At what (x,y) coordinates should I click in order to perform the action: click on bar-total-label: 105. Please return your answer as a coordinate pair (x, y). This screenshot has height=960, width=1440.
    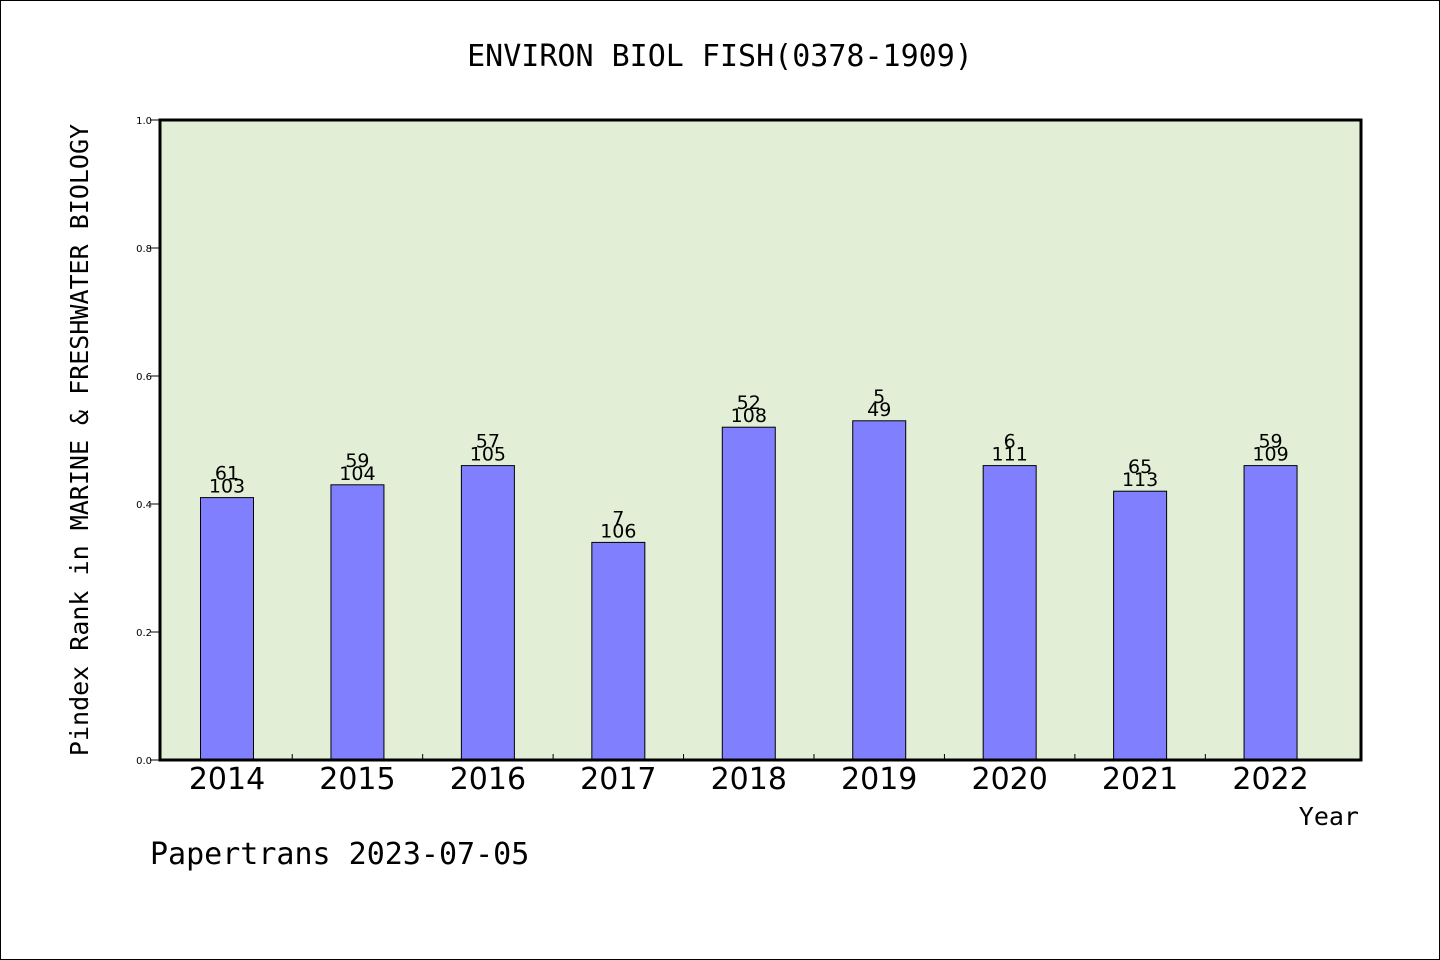
    Looking at the image, I should click on (488, 455).